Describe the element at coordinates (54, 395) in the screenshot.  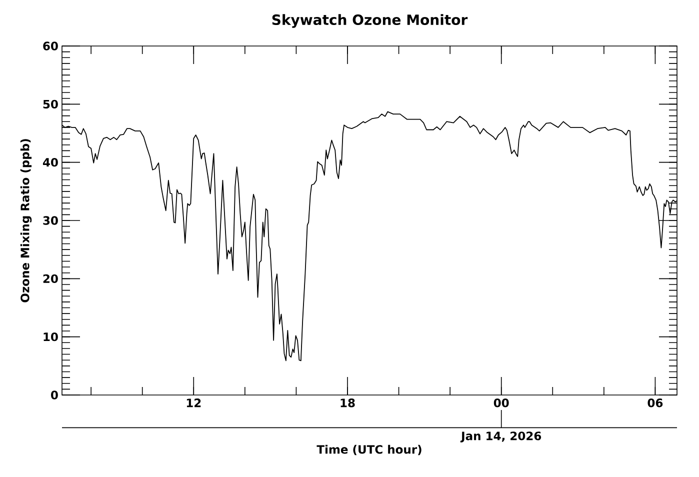
I see `y-tick-label: 0` at that location.